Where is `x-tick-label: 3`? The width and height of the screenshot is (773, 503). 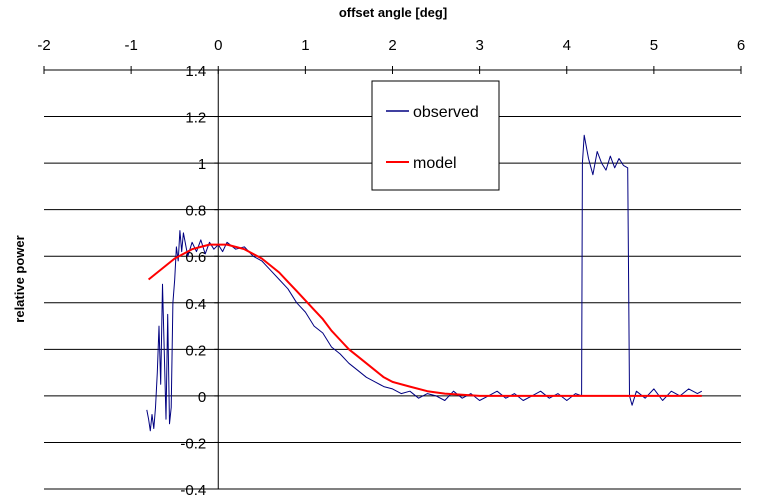 x-tick-label: 3 is located at coordinates (479, 45).